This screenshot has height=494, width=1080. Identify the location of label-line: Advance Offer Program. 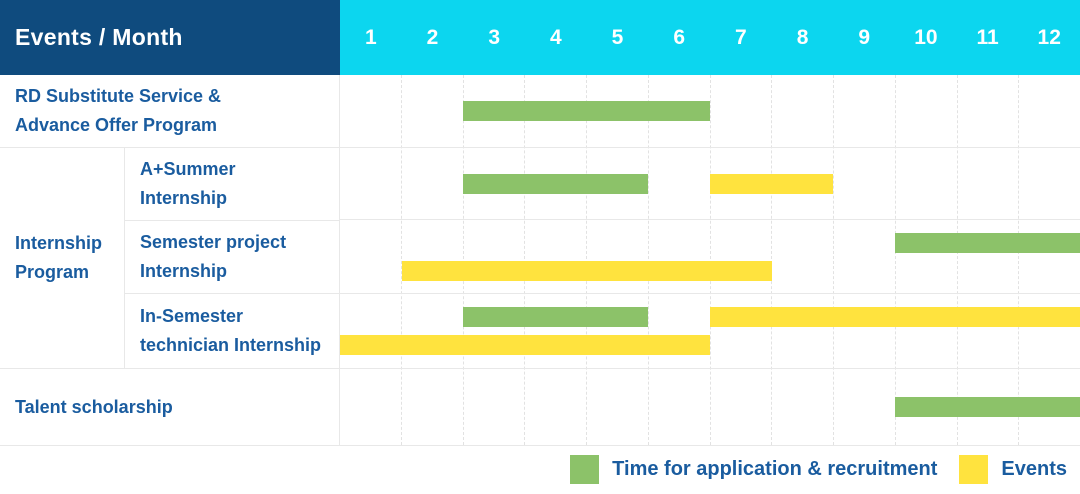
(116, 125).